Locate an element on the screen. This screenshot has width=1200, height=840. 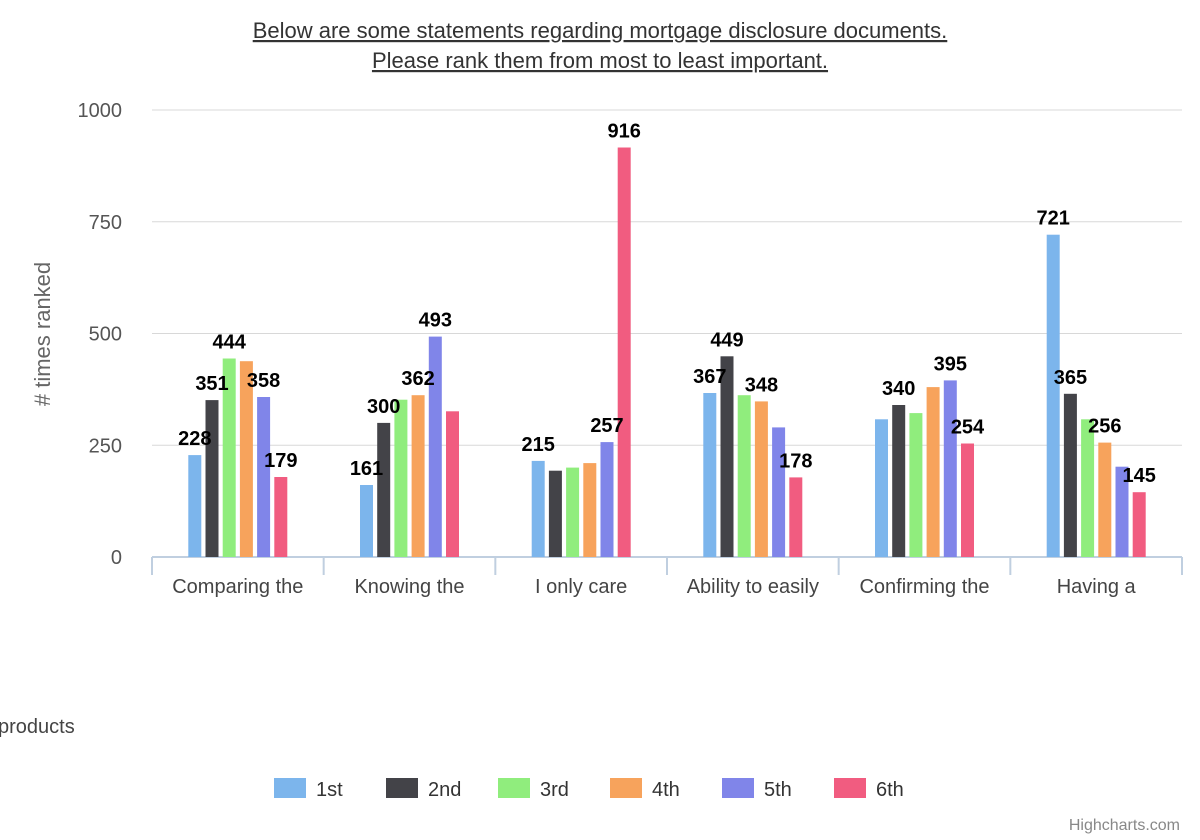
data-label: 228 is located at coordinates (194, 439).